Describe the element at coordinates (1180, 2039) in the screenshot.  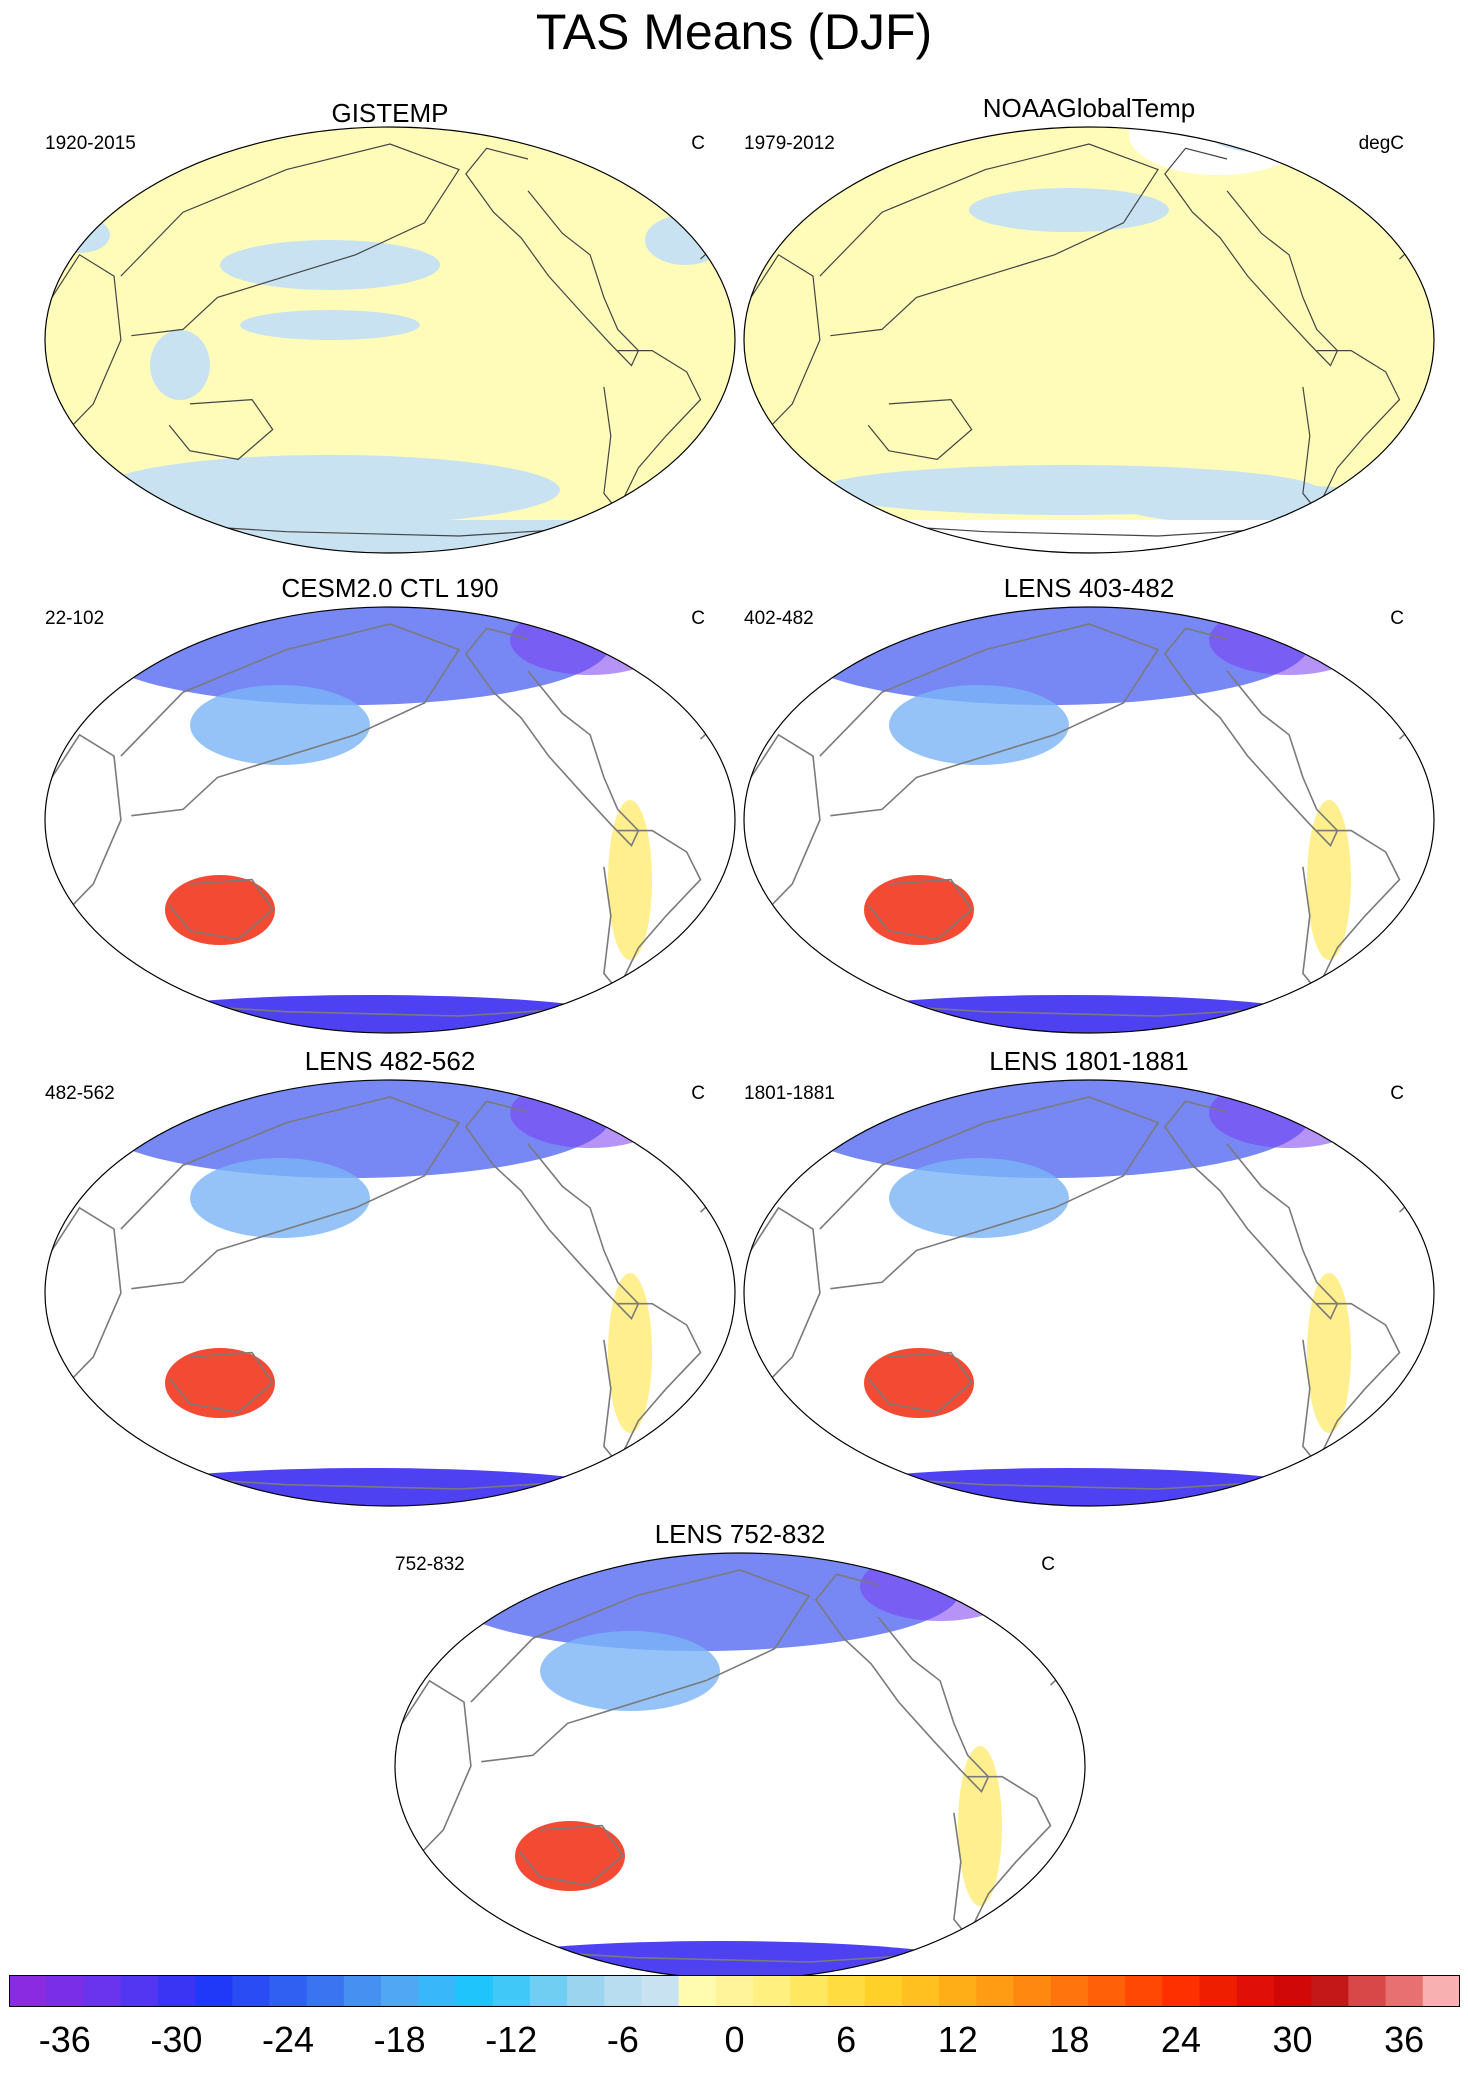
I see `colorbar-tick-label: 24` at that location.